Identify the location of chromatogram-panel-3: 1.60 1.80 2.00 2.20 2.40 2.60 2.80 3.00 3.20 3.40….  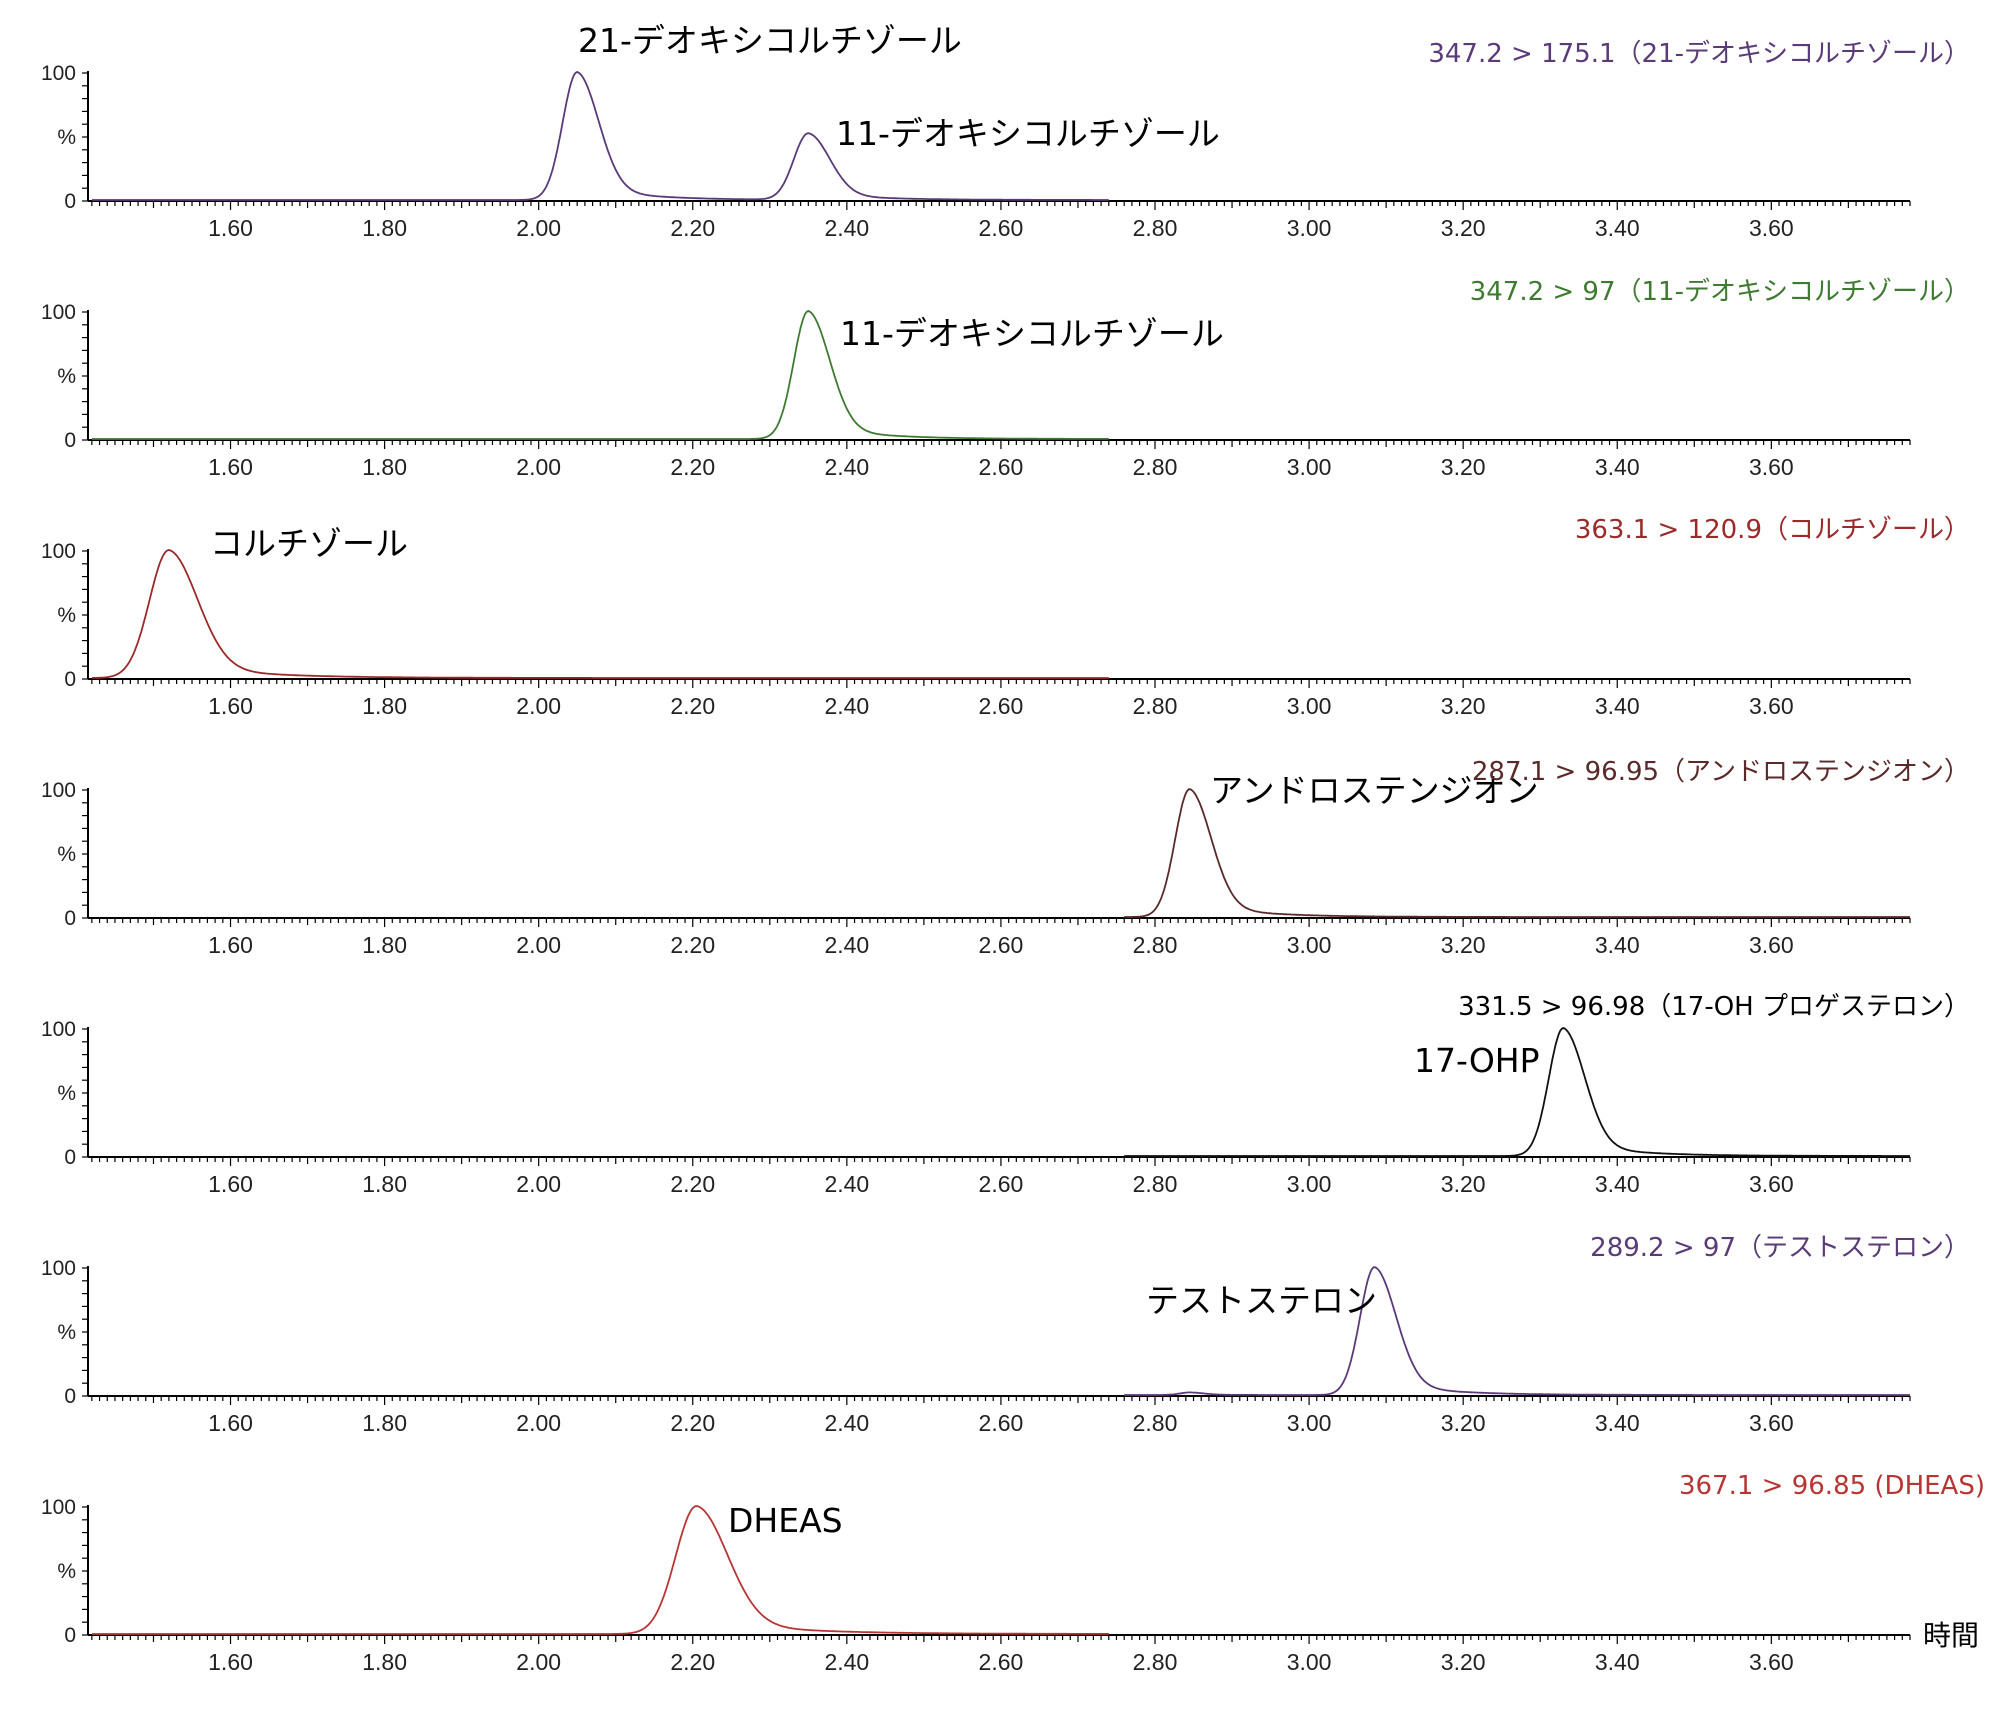
(1005, 617).